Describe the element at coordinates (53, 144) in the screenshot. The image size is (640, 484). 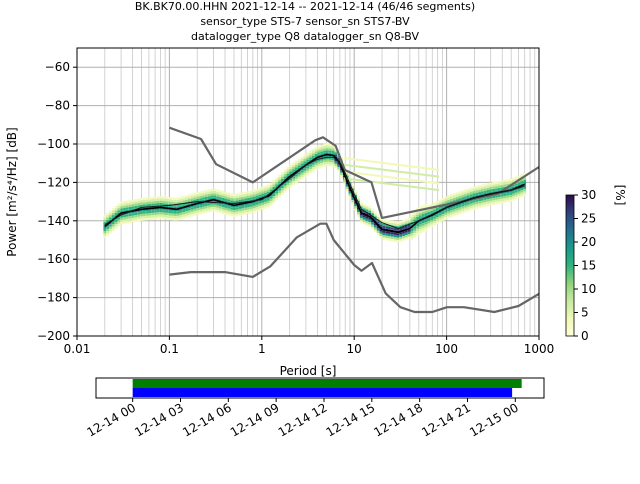
I see `y-tick-label: −100` at that location.